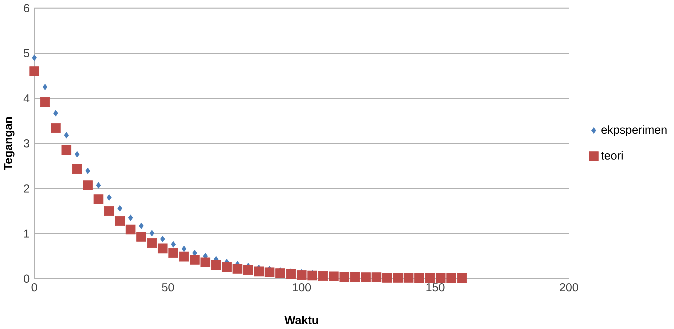  Describe the element at coordinates (302, 288) in the screenshot. I see `x-tick-label: 100` at that location.